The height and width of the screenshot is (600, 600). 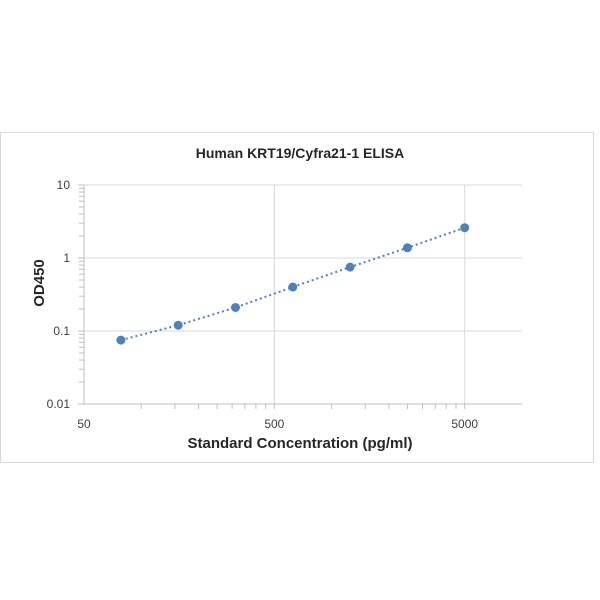 I want to click on x-tick-label: 5000, so click(x=464, y=424).